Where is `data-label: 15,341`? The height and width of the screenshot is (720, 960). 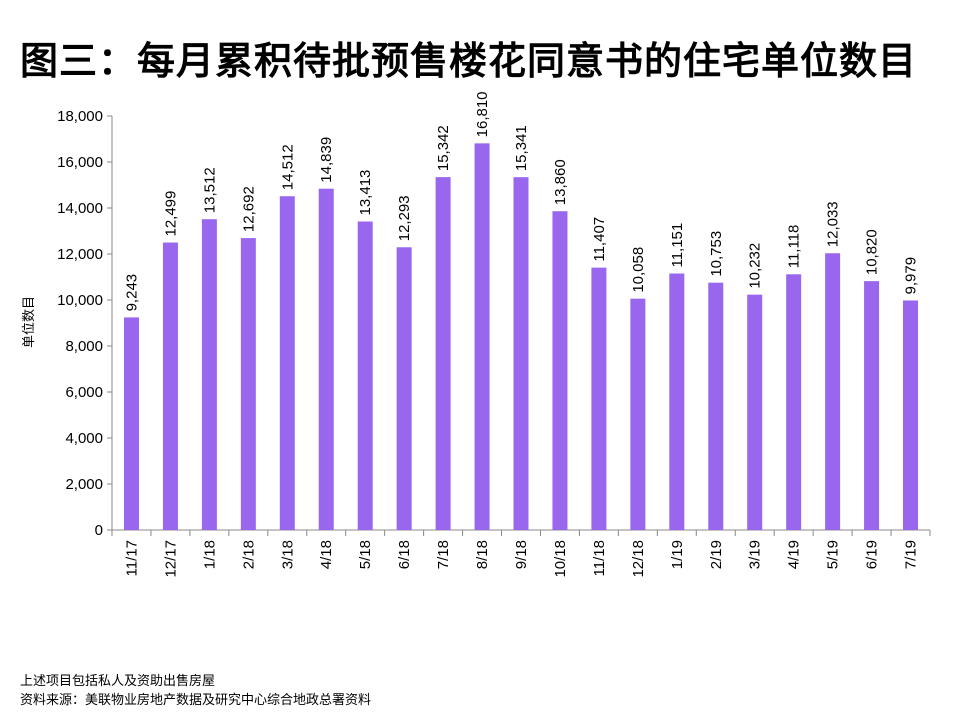
data-label: 15,341 is located at coordinates (521, 148).